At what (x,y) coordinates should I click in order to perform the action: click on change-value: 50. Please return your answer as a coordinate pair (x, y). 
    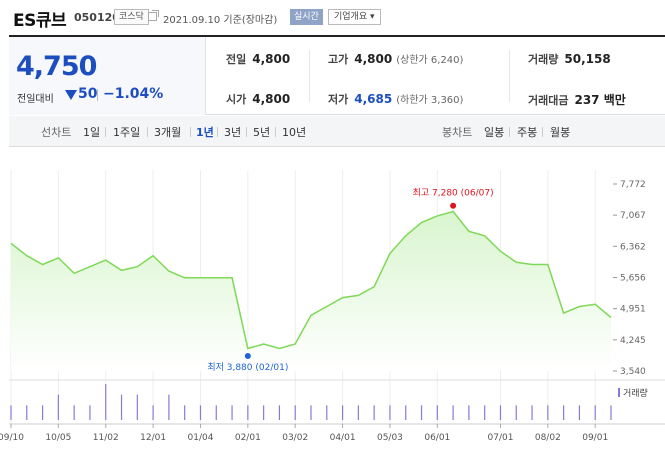
    Looking at the image, I should click on (88, 94).